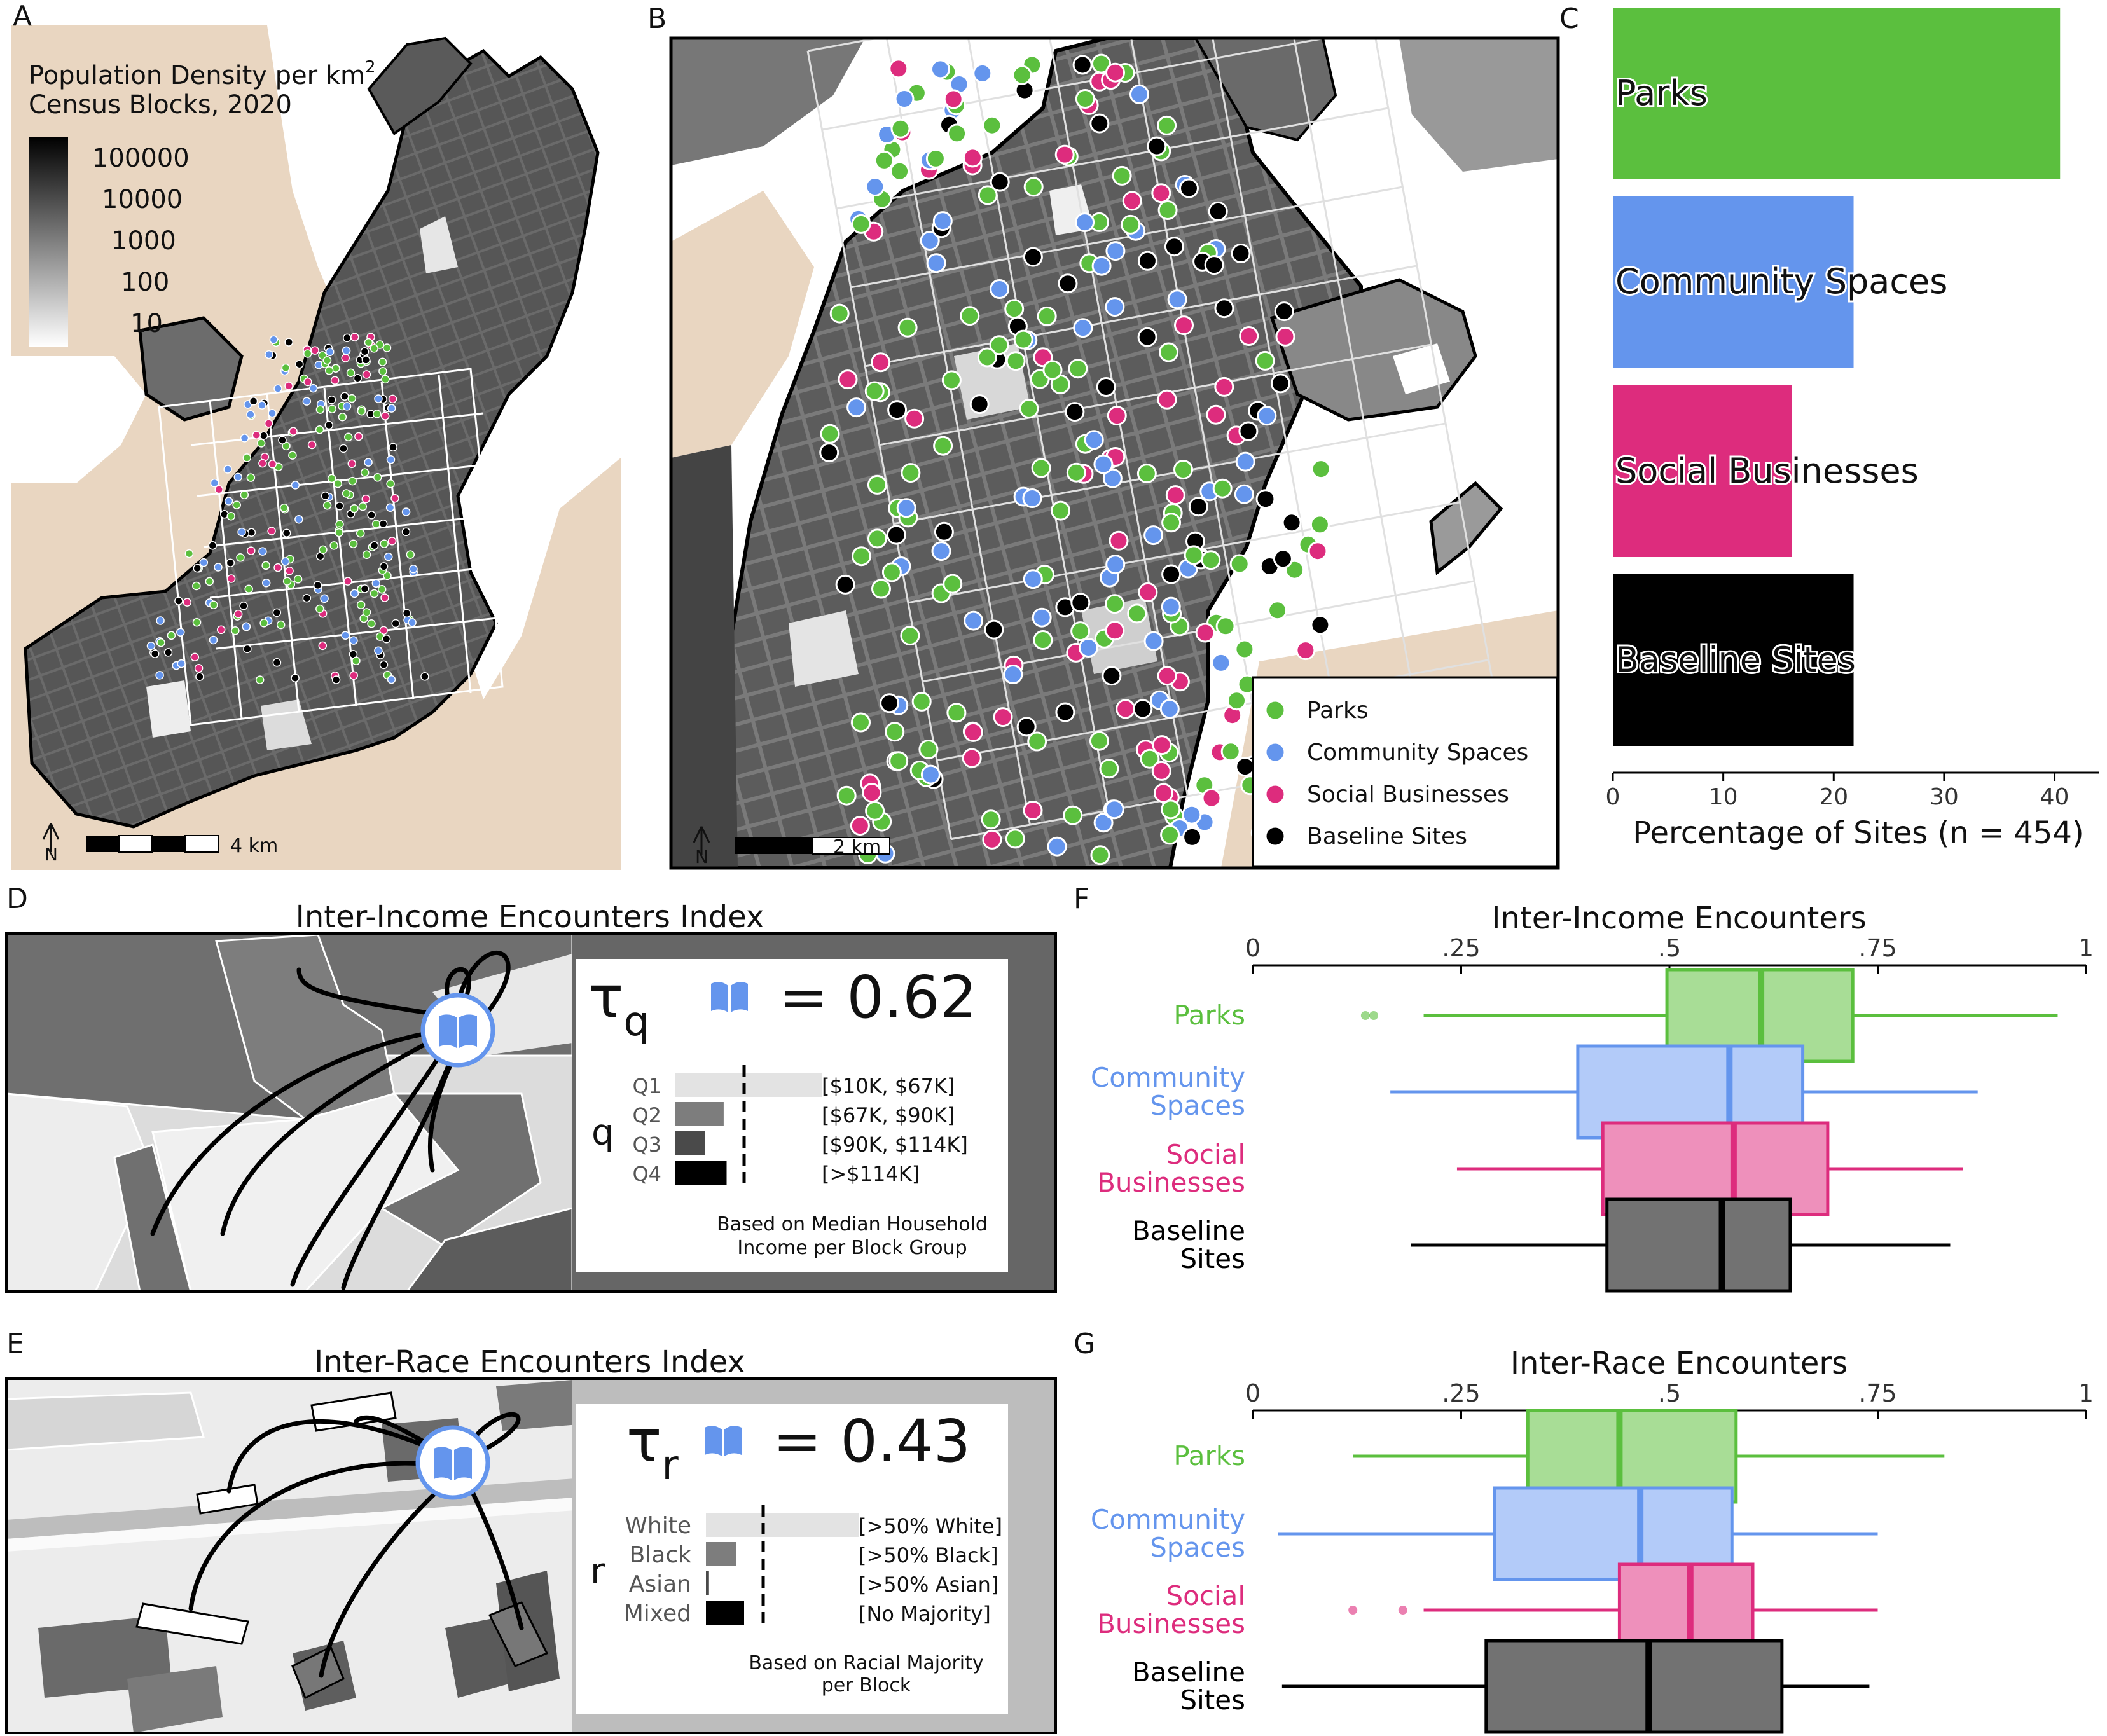 The width and height of the screenshot is (2107, 1736). I want to click on x-tick-label: 30, so click(1944, 797).